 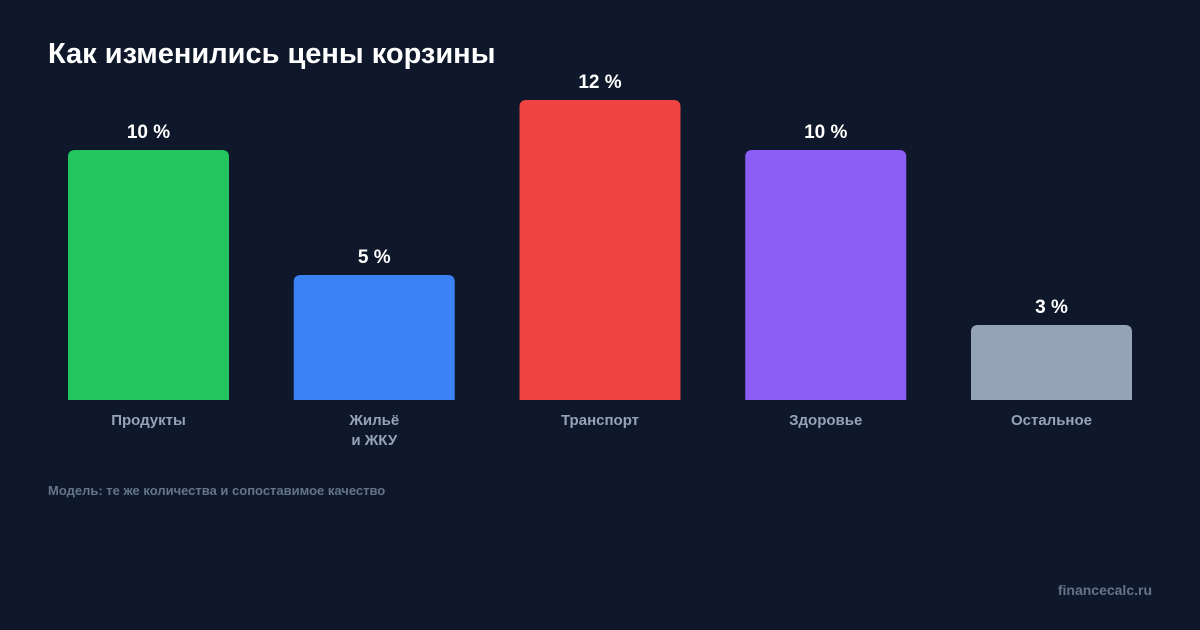 I want to click on chart-title: Как изменились цены корзины, so click(x=272, y=54).